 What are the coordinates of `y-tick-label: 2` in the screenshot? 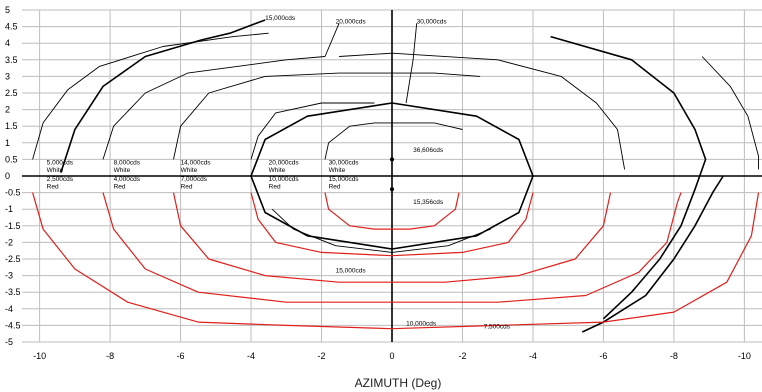 It's located at (7, 110).